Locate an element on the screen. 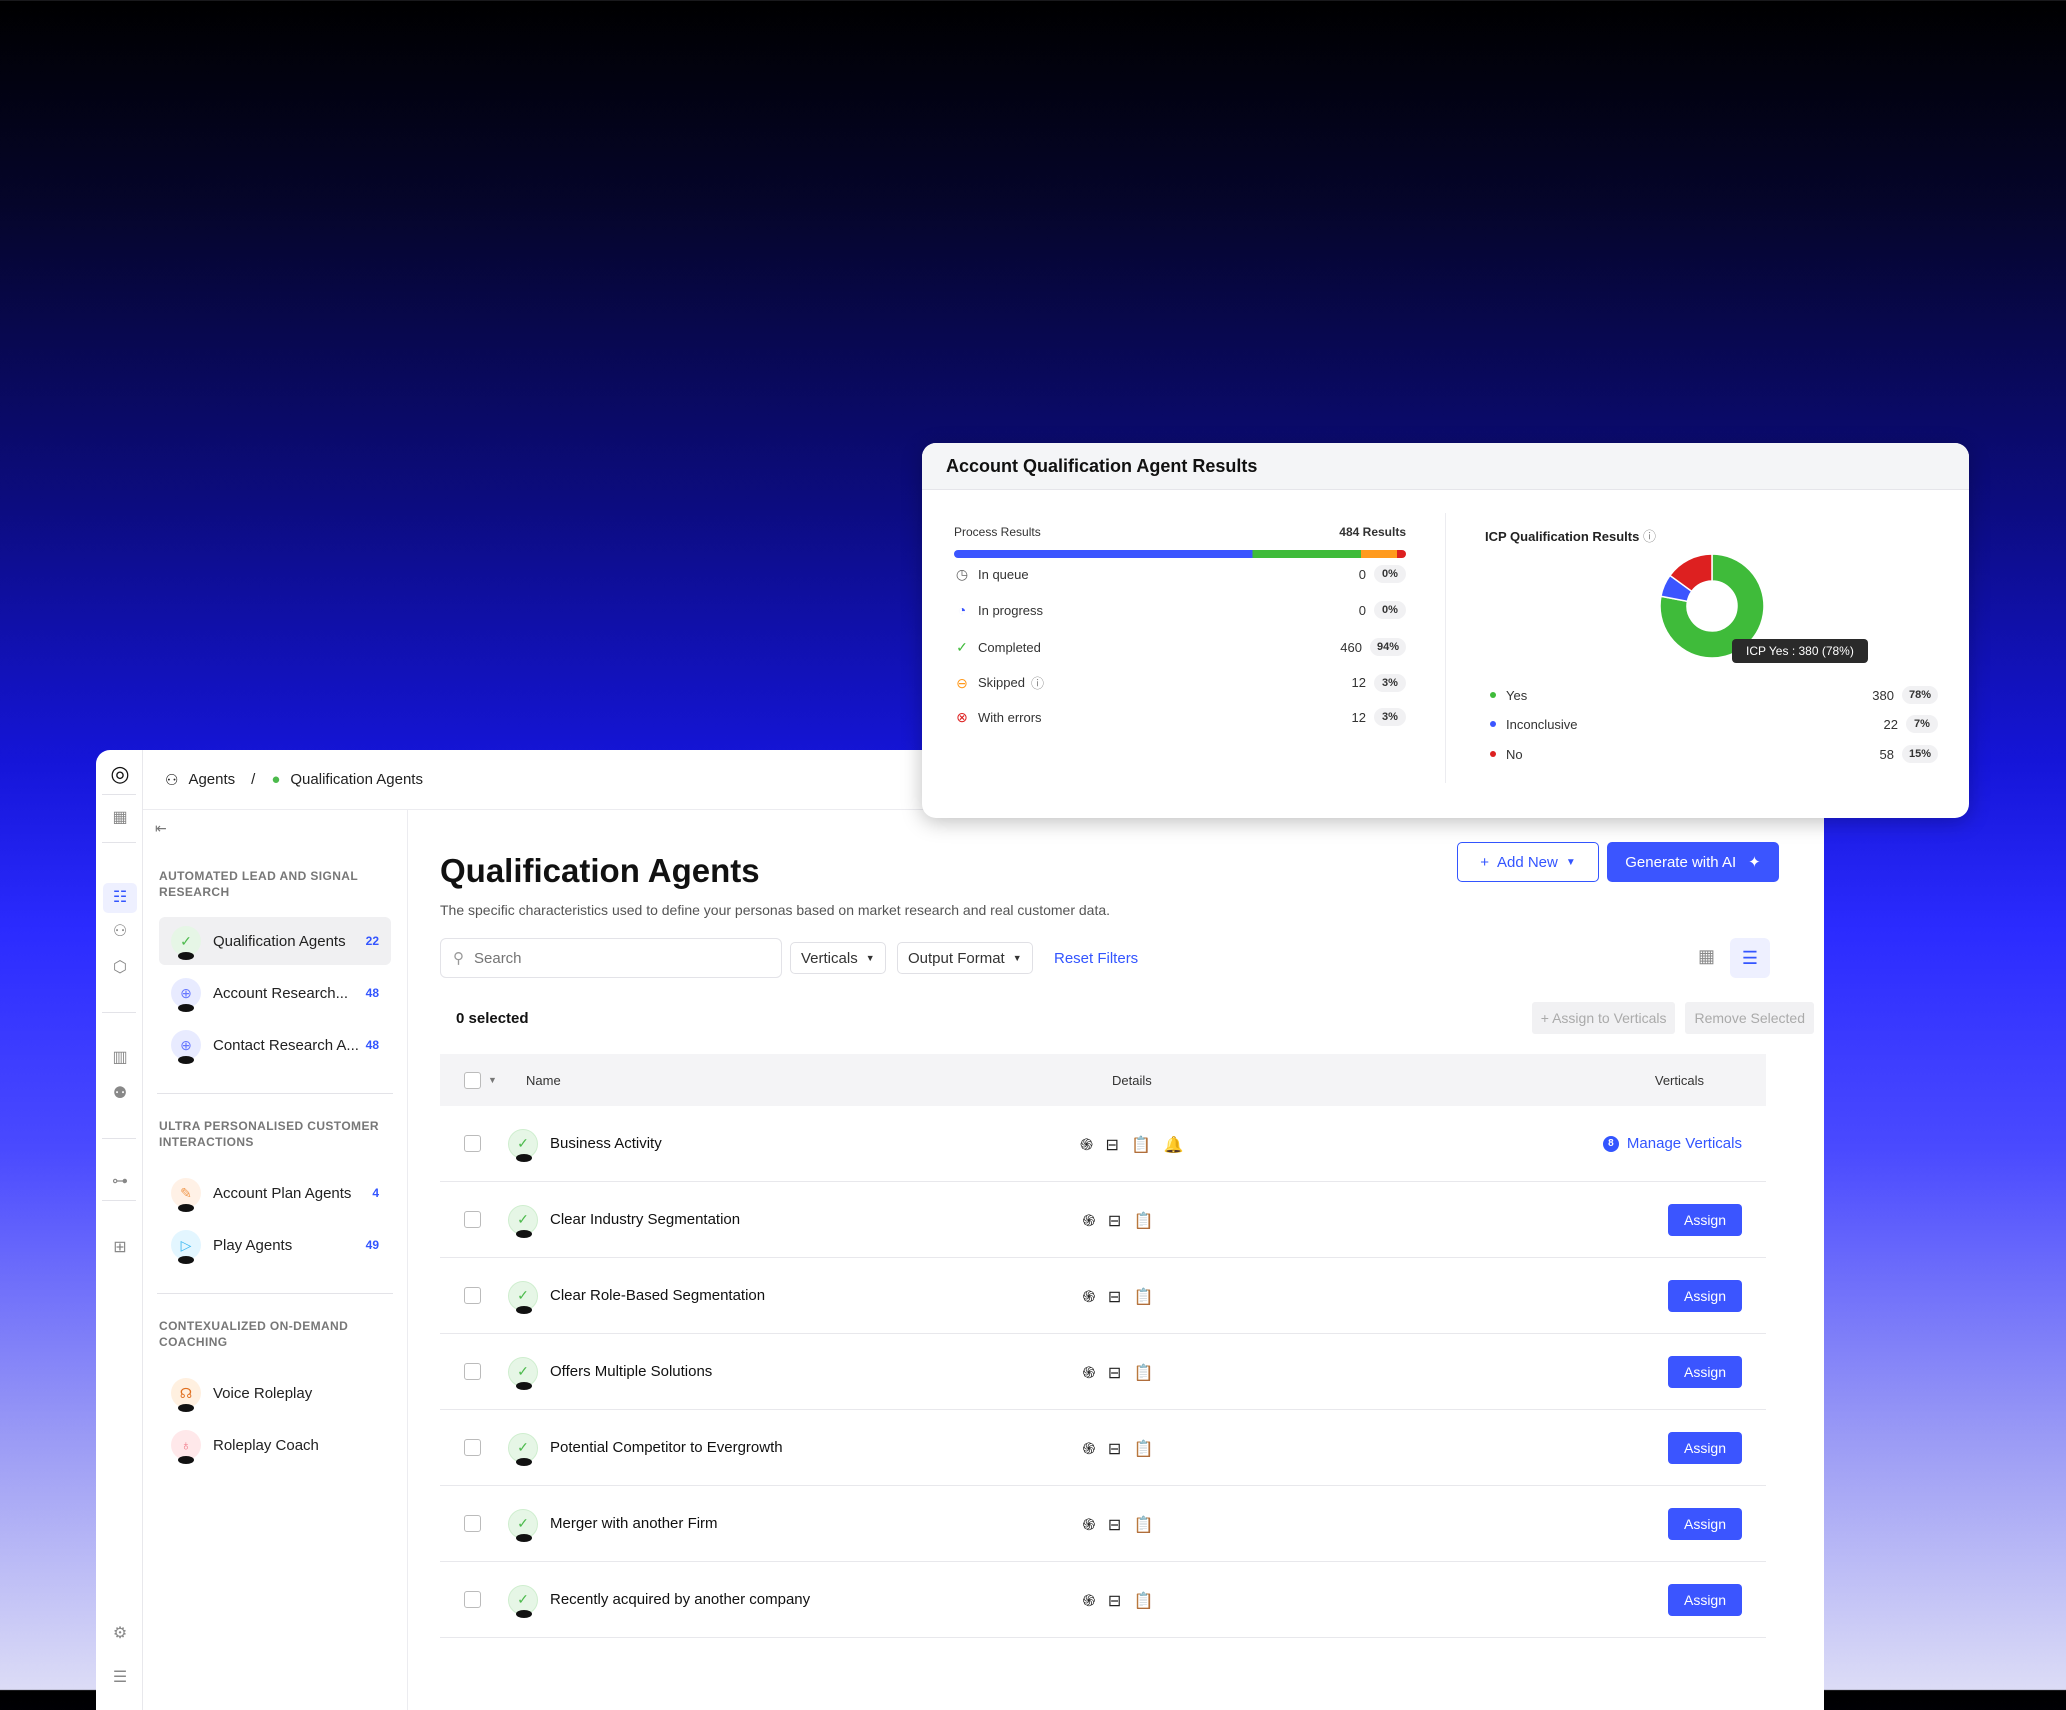 The height and width of the screenshot is (1710, 2066). headset-icon: ☊ is located at coordinates (186, 1395).